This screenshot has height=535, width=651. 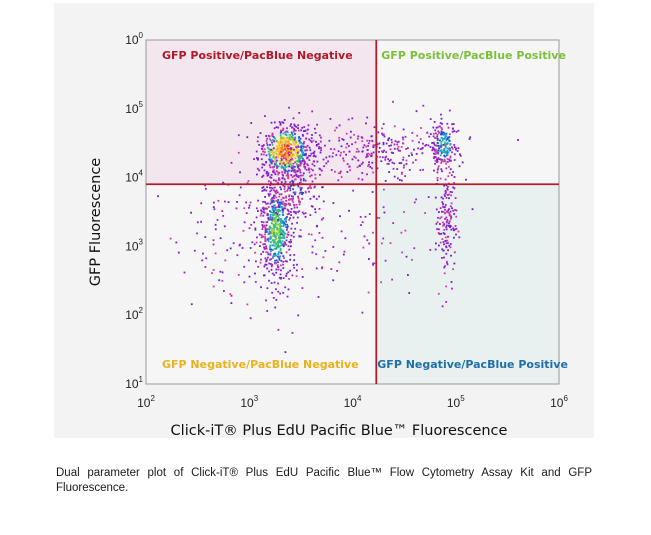 I want to click on quadrant-label-top-left: GFP Positive/PacBlue Negative, so click(x=257, y=55).